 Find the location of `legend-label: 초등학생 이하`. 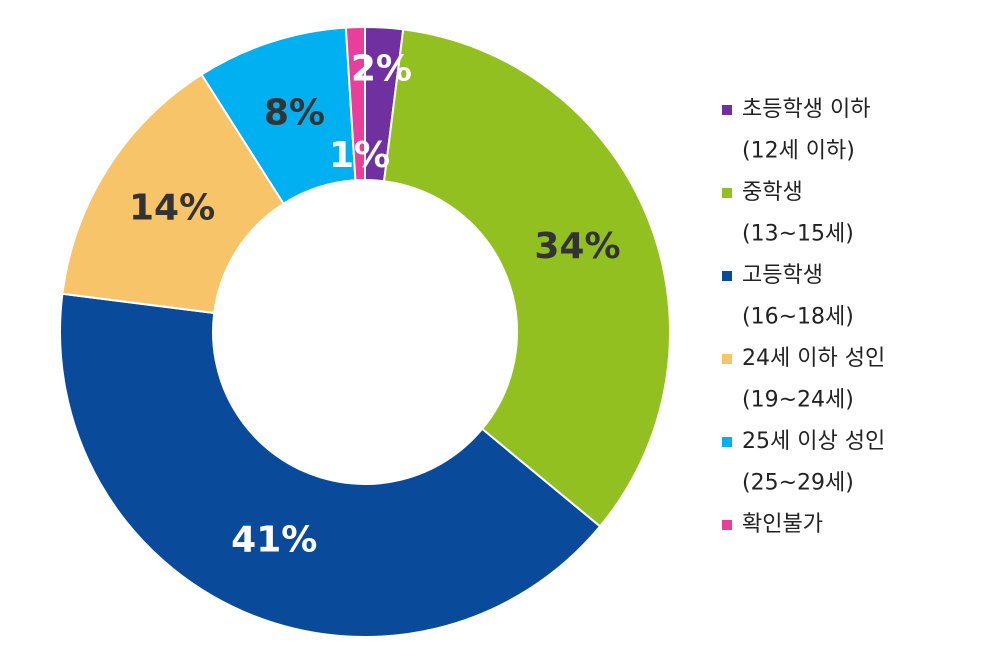

legend-label: 초등학생 이하 is located at coordinates (806, 109).